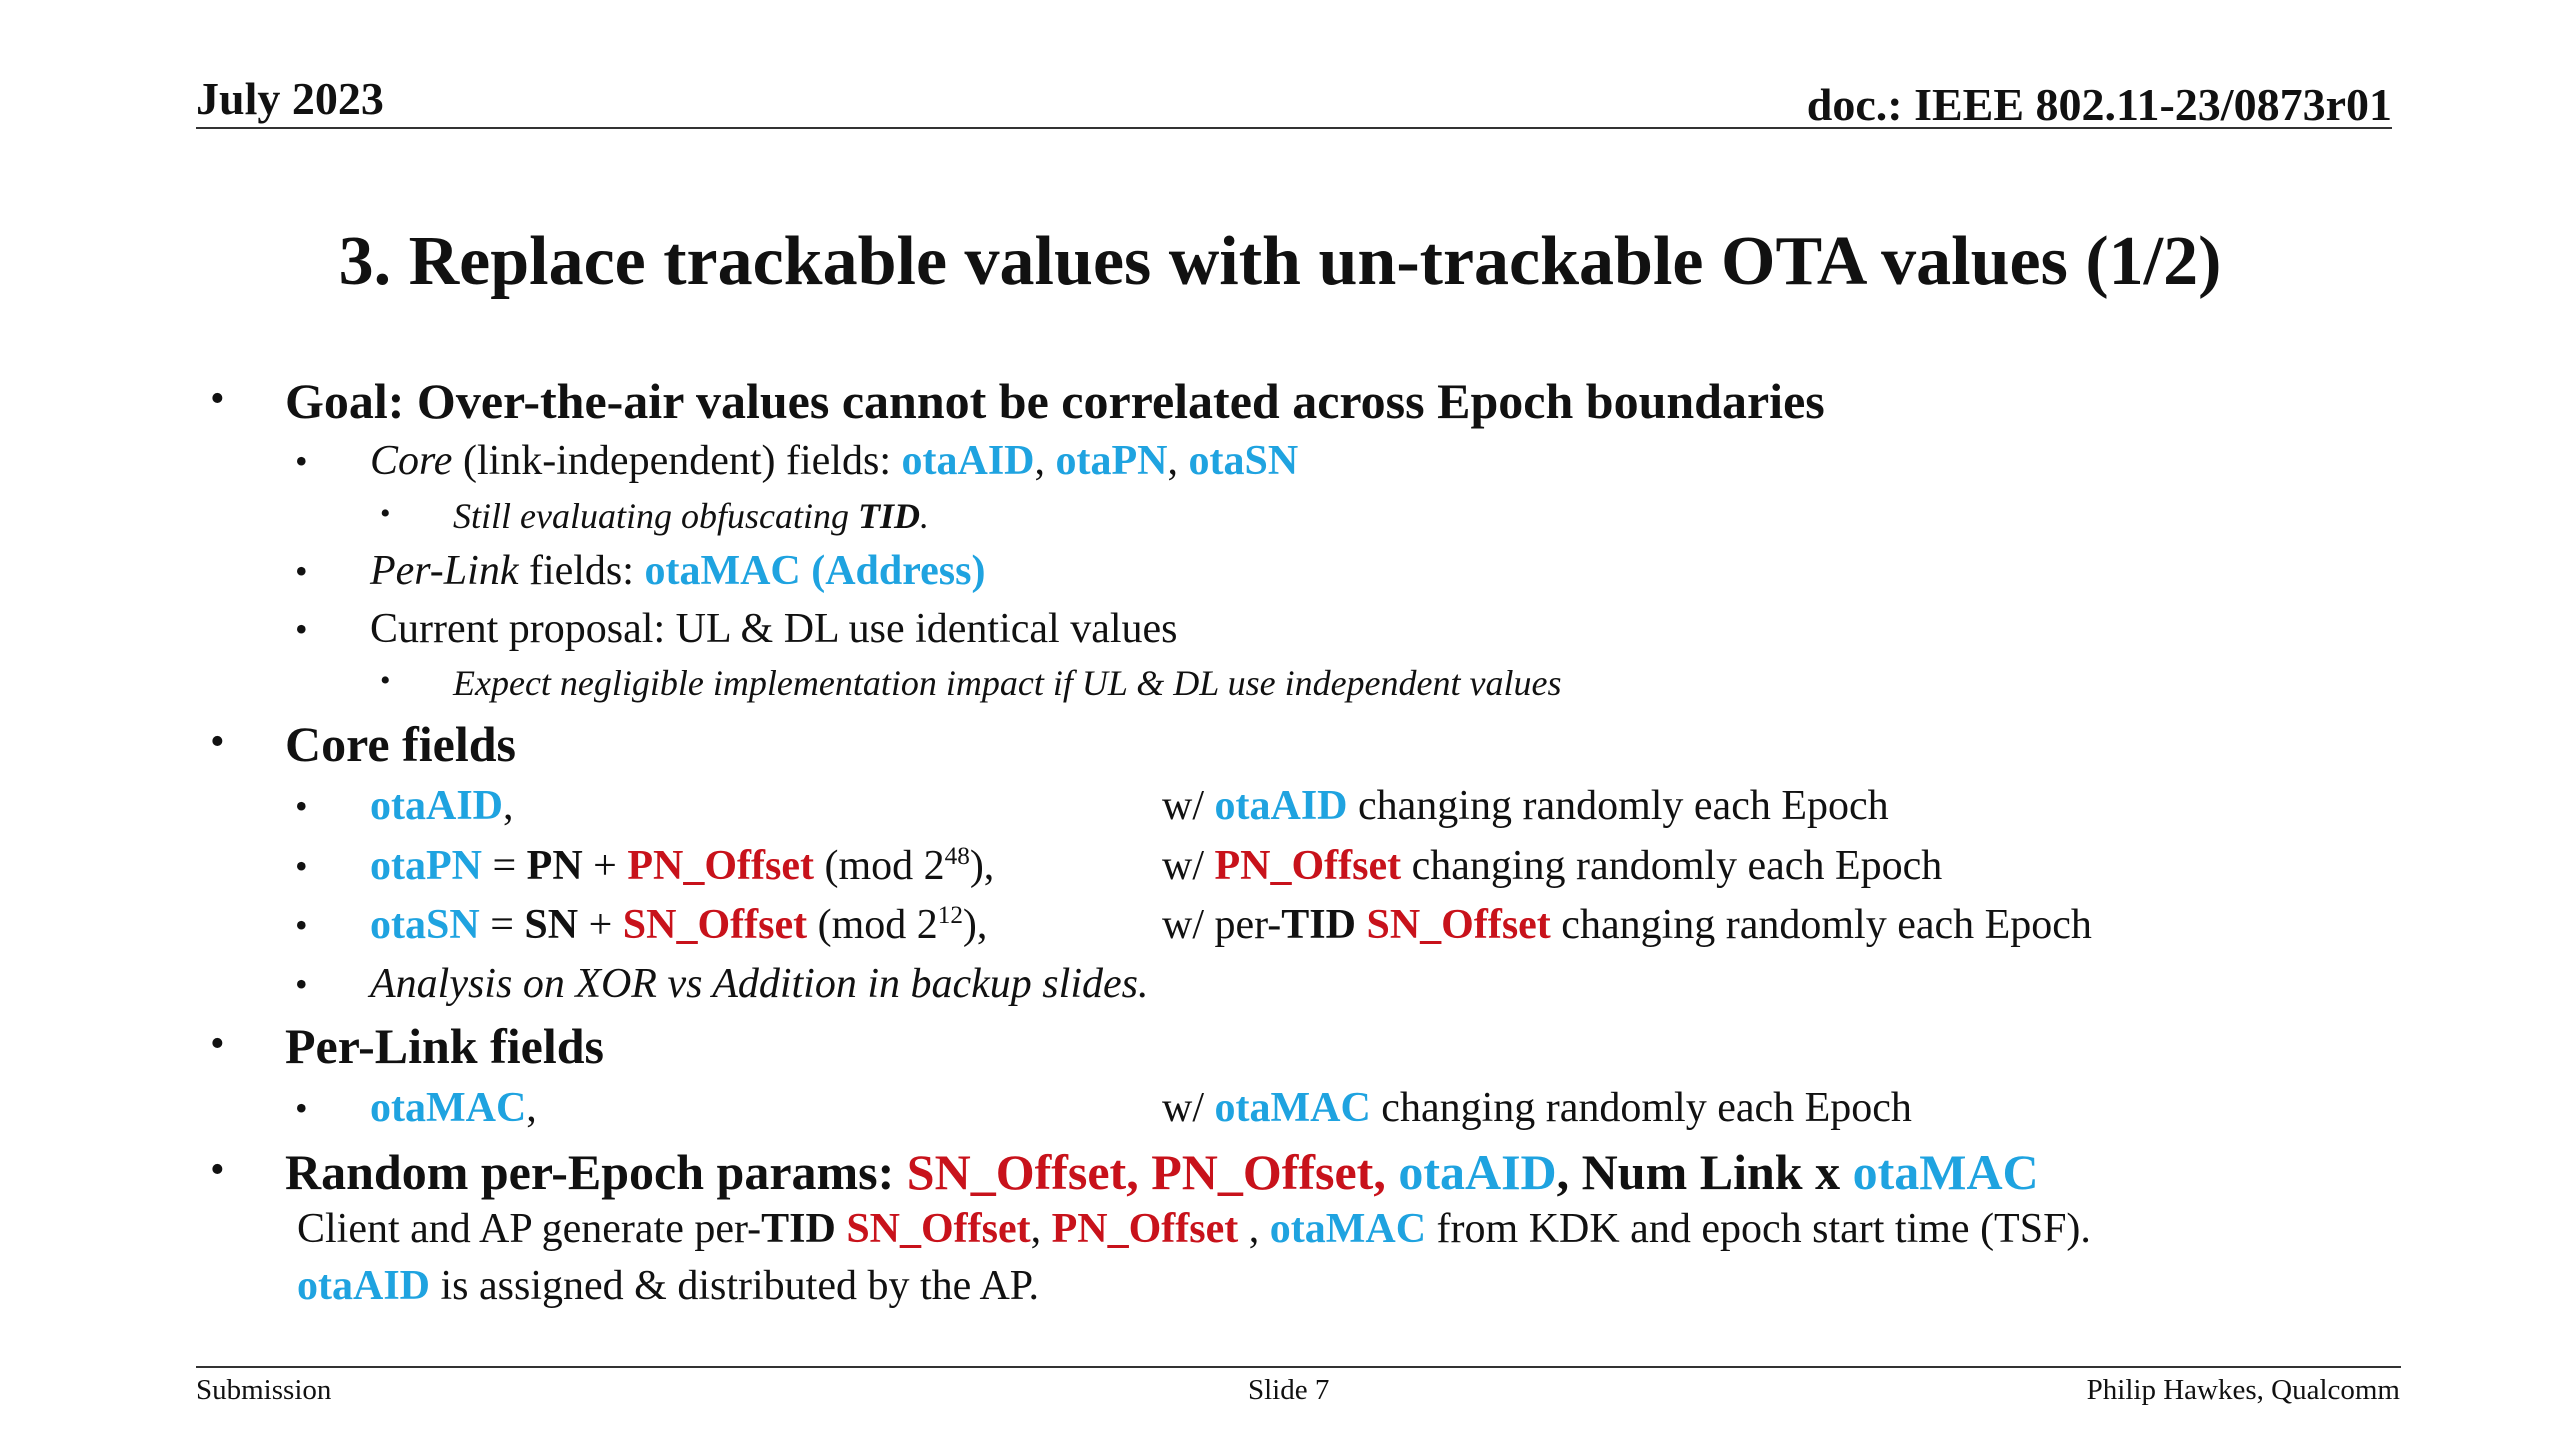 Image resolution: width=2560 pixels, height=1440 pixels. What do you see at coordinates (290, 98) in the screenshot?
I see `header-date: July 2023` at bounding box center [290, 98].